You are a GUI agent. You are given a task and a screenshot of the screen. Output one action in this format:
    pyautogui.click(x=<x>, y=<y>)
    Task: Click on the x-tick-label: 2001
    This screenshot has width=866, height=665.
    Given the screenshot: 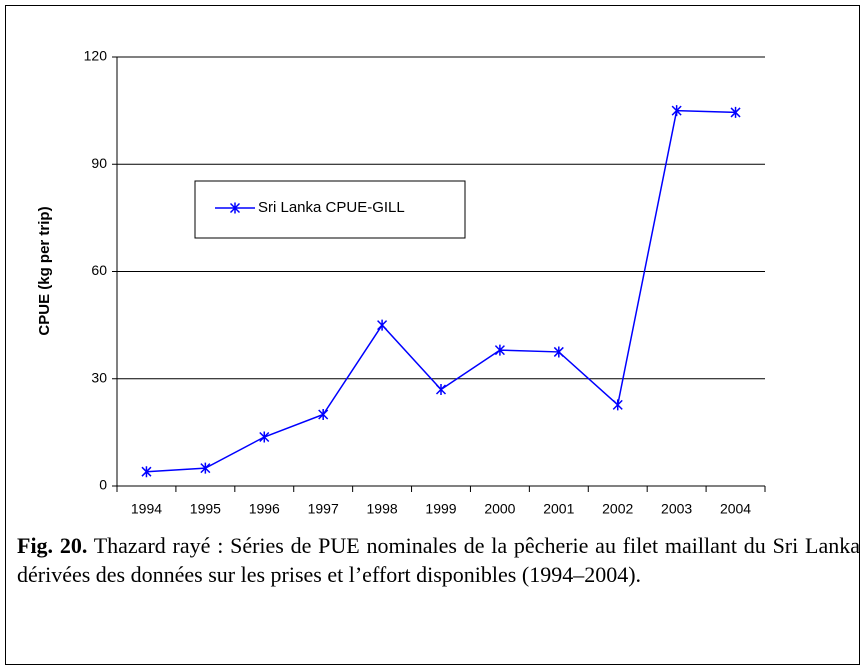 What is the action you would take?
    pyautogui.click(x=558, y=509)
    